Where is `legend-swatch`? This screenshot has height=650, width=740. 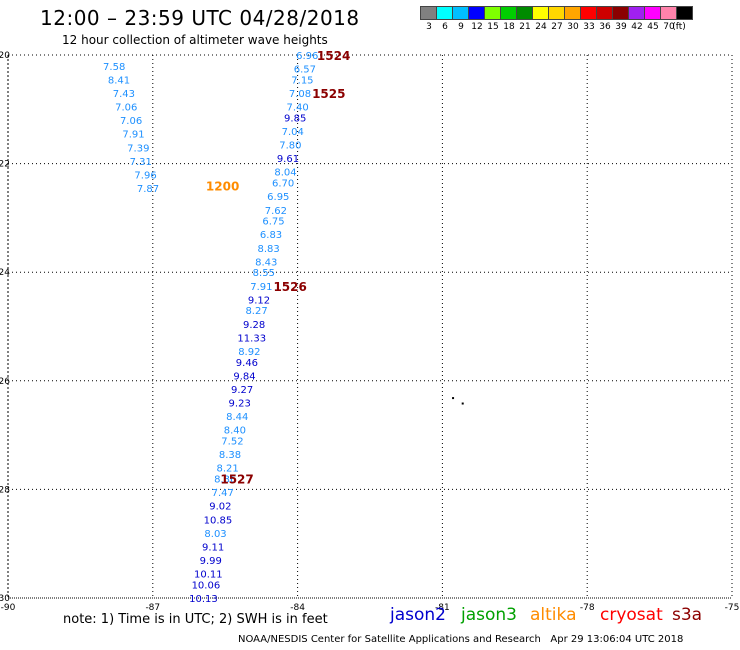
legend-swatch is located at coordinates (684, 13).